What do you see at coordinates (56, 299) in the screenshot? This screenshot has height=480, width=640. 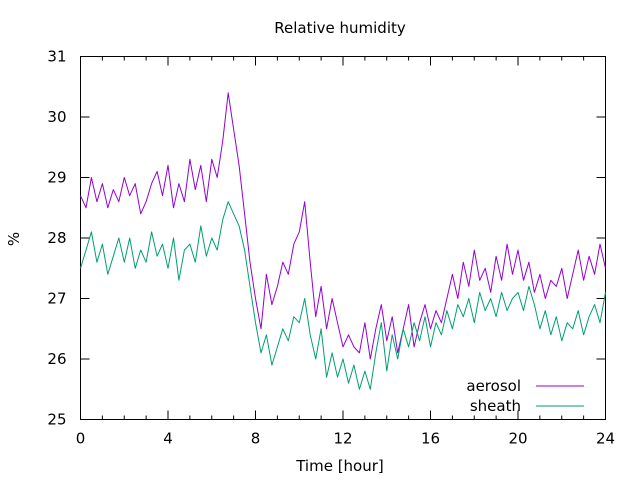 I see `y-tick-label: 27` at bounding box center [56, 299].